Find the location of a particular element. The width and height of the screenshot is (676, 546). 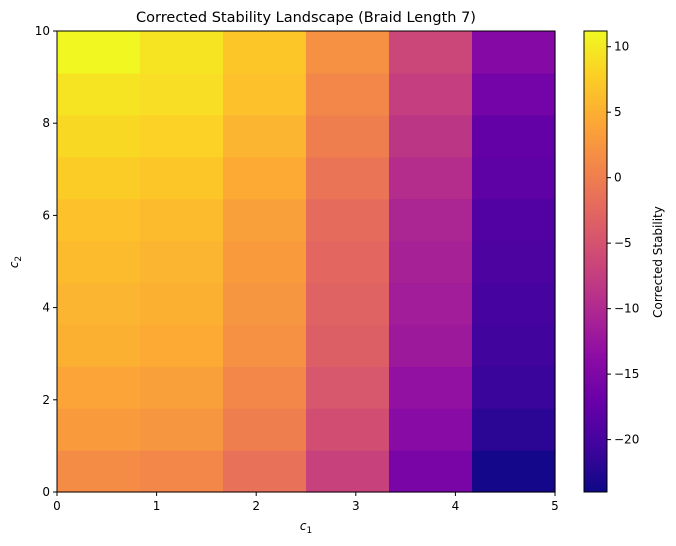

x-tick-label: 0 is located at coordinates (57, 506).